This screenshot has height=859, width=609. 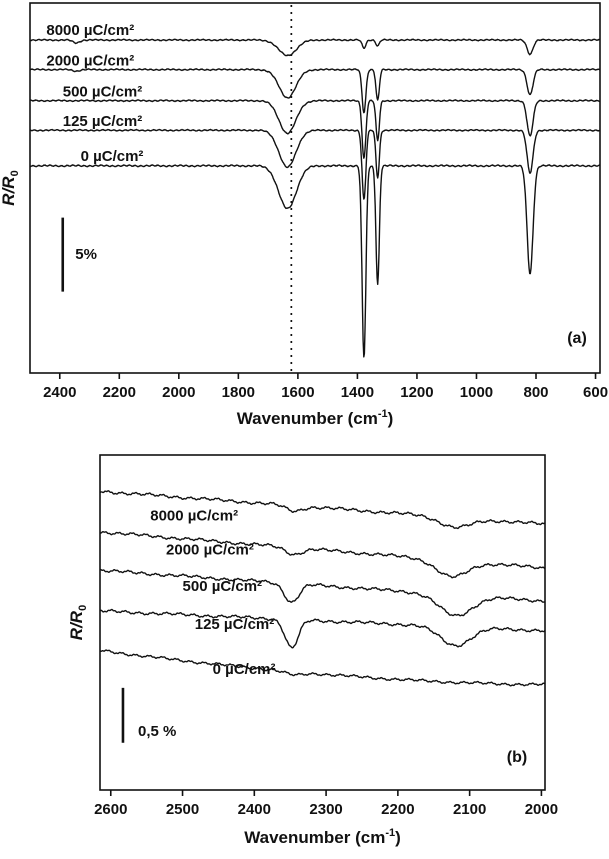 What do you see at coordinates (182, 809) in the screenshot?
I see `x-tick-label: 2500` at bounding box center [182, 809].